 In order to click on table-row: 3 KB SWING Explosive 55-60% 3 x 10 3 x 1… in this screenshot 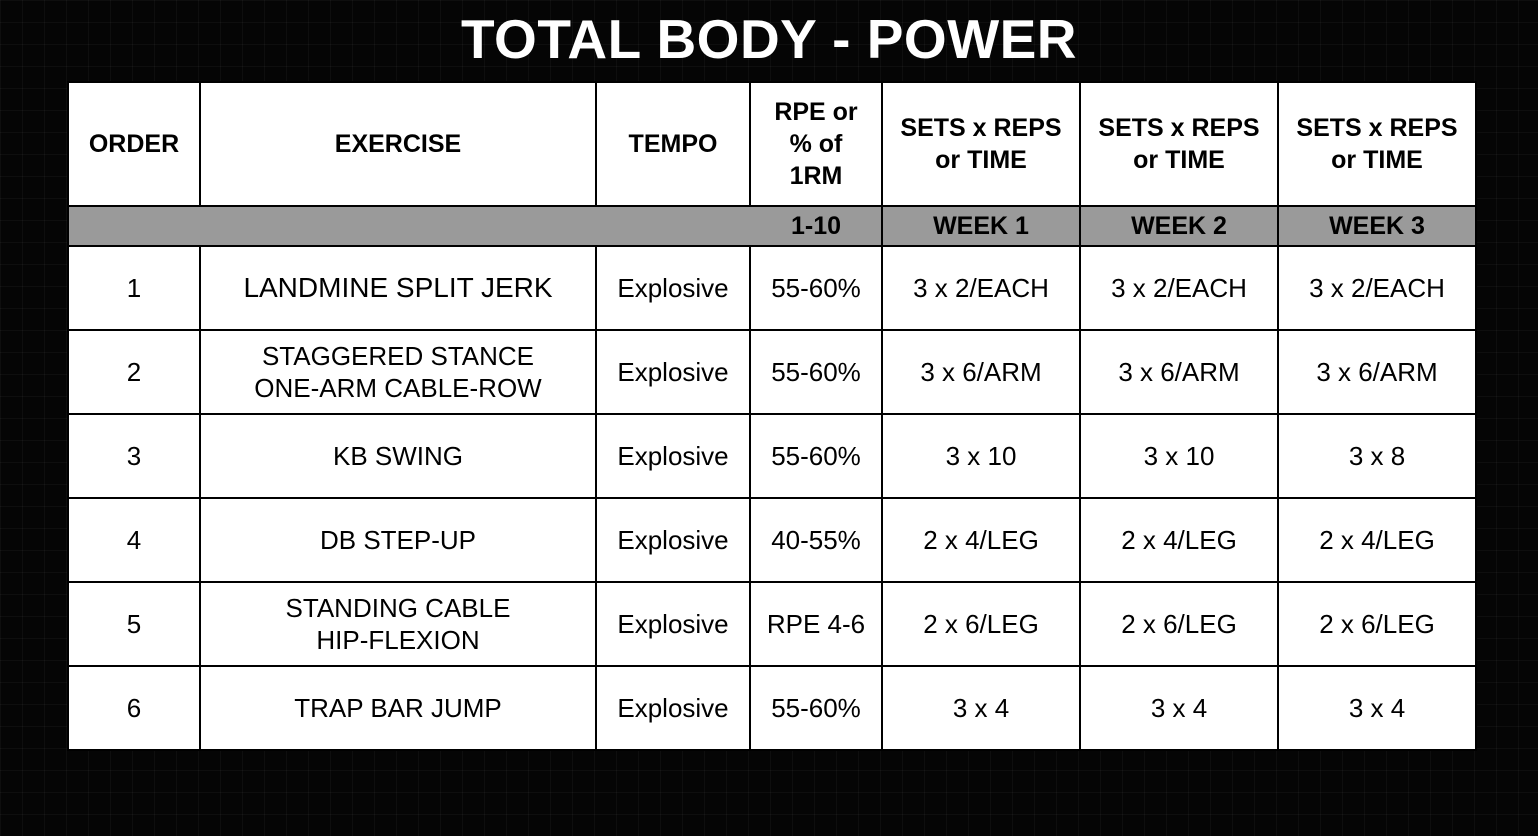, I will do `click(772, 456)`.